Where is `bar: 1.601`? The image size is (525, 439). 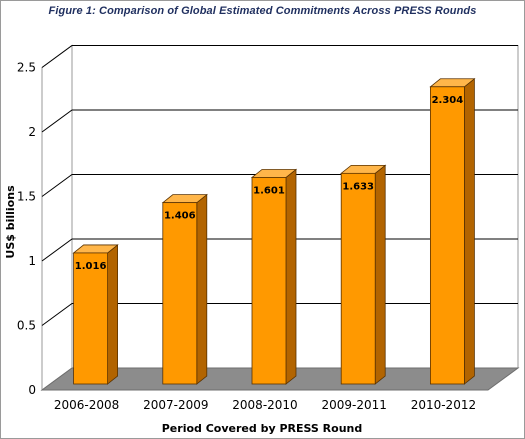
bar: 1.601 is located at coordinates (274, 276).